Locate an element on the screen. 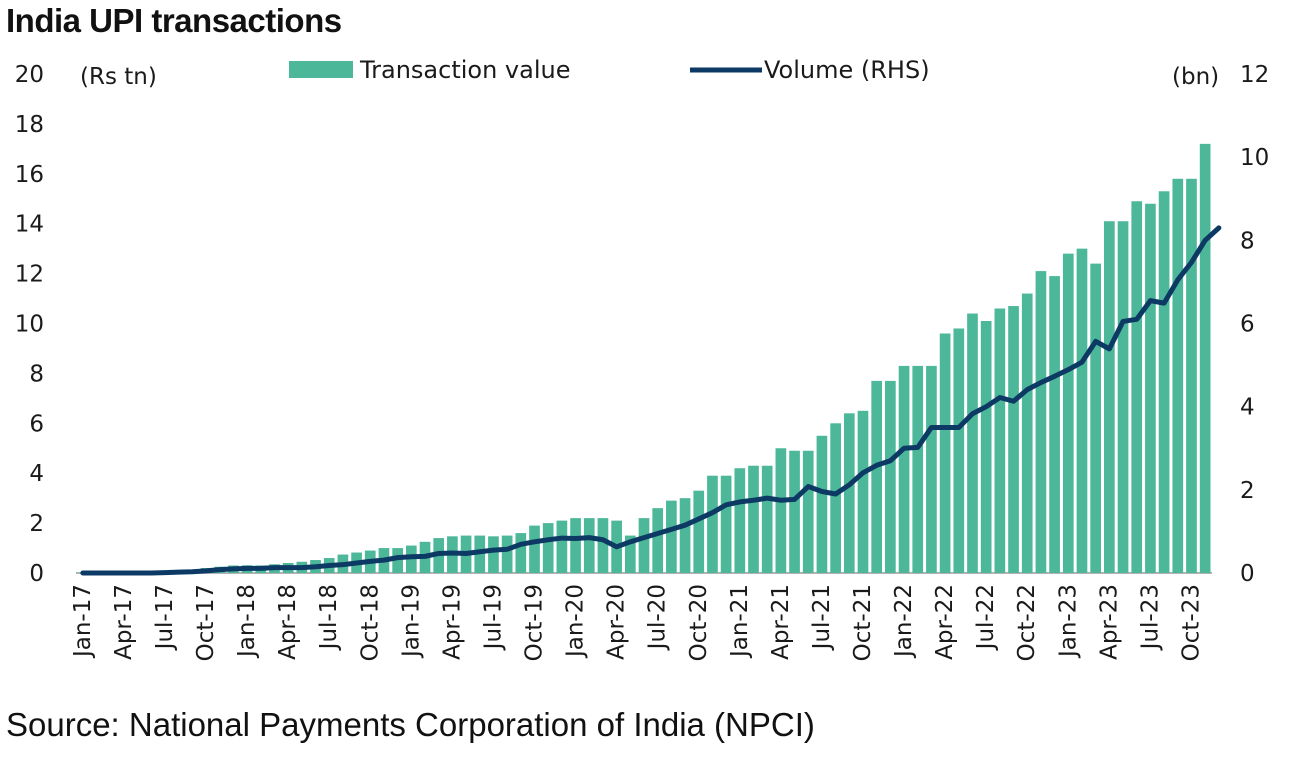 The height and width of the screenshot is (757, 1292). left-tick-label: 12 is located at coordinates (29, 275).